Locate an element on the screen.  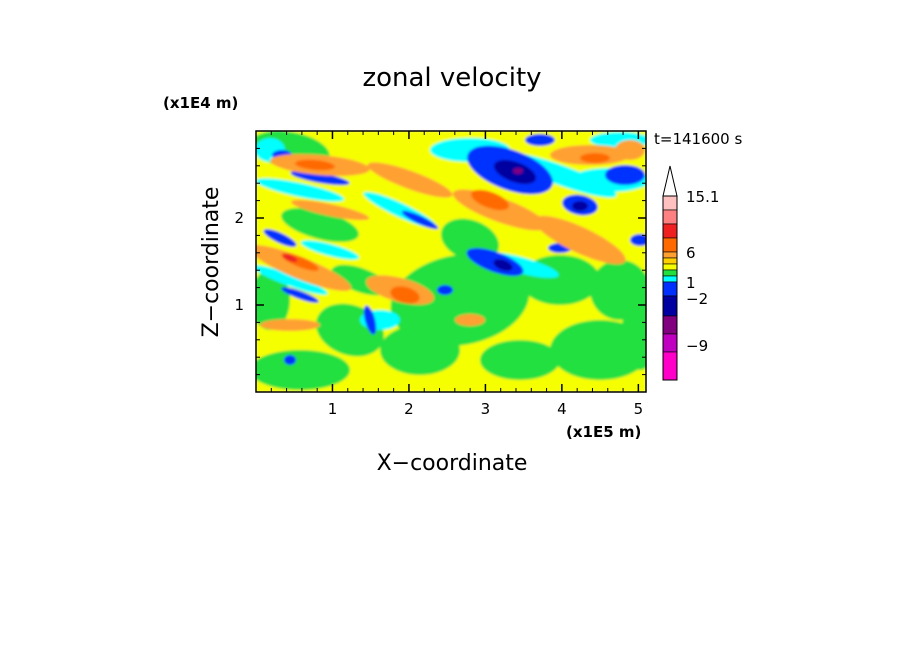
time-label: t=141600 s is located at coordinates (698, 139).